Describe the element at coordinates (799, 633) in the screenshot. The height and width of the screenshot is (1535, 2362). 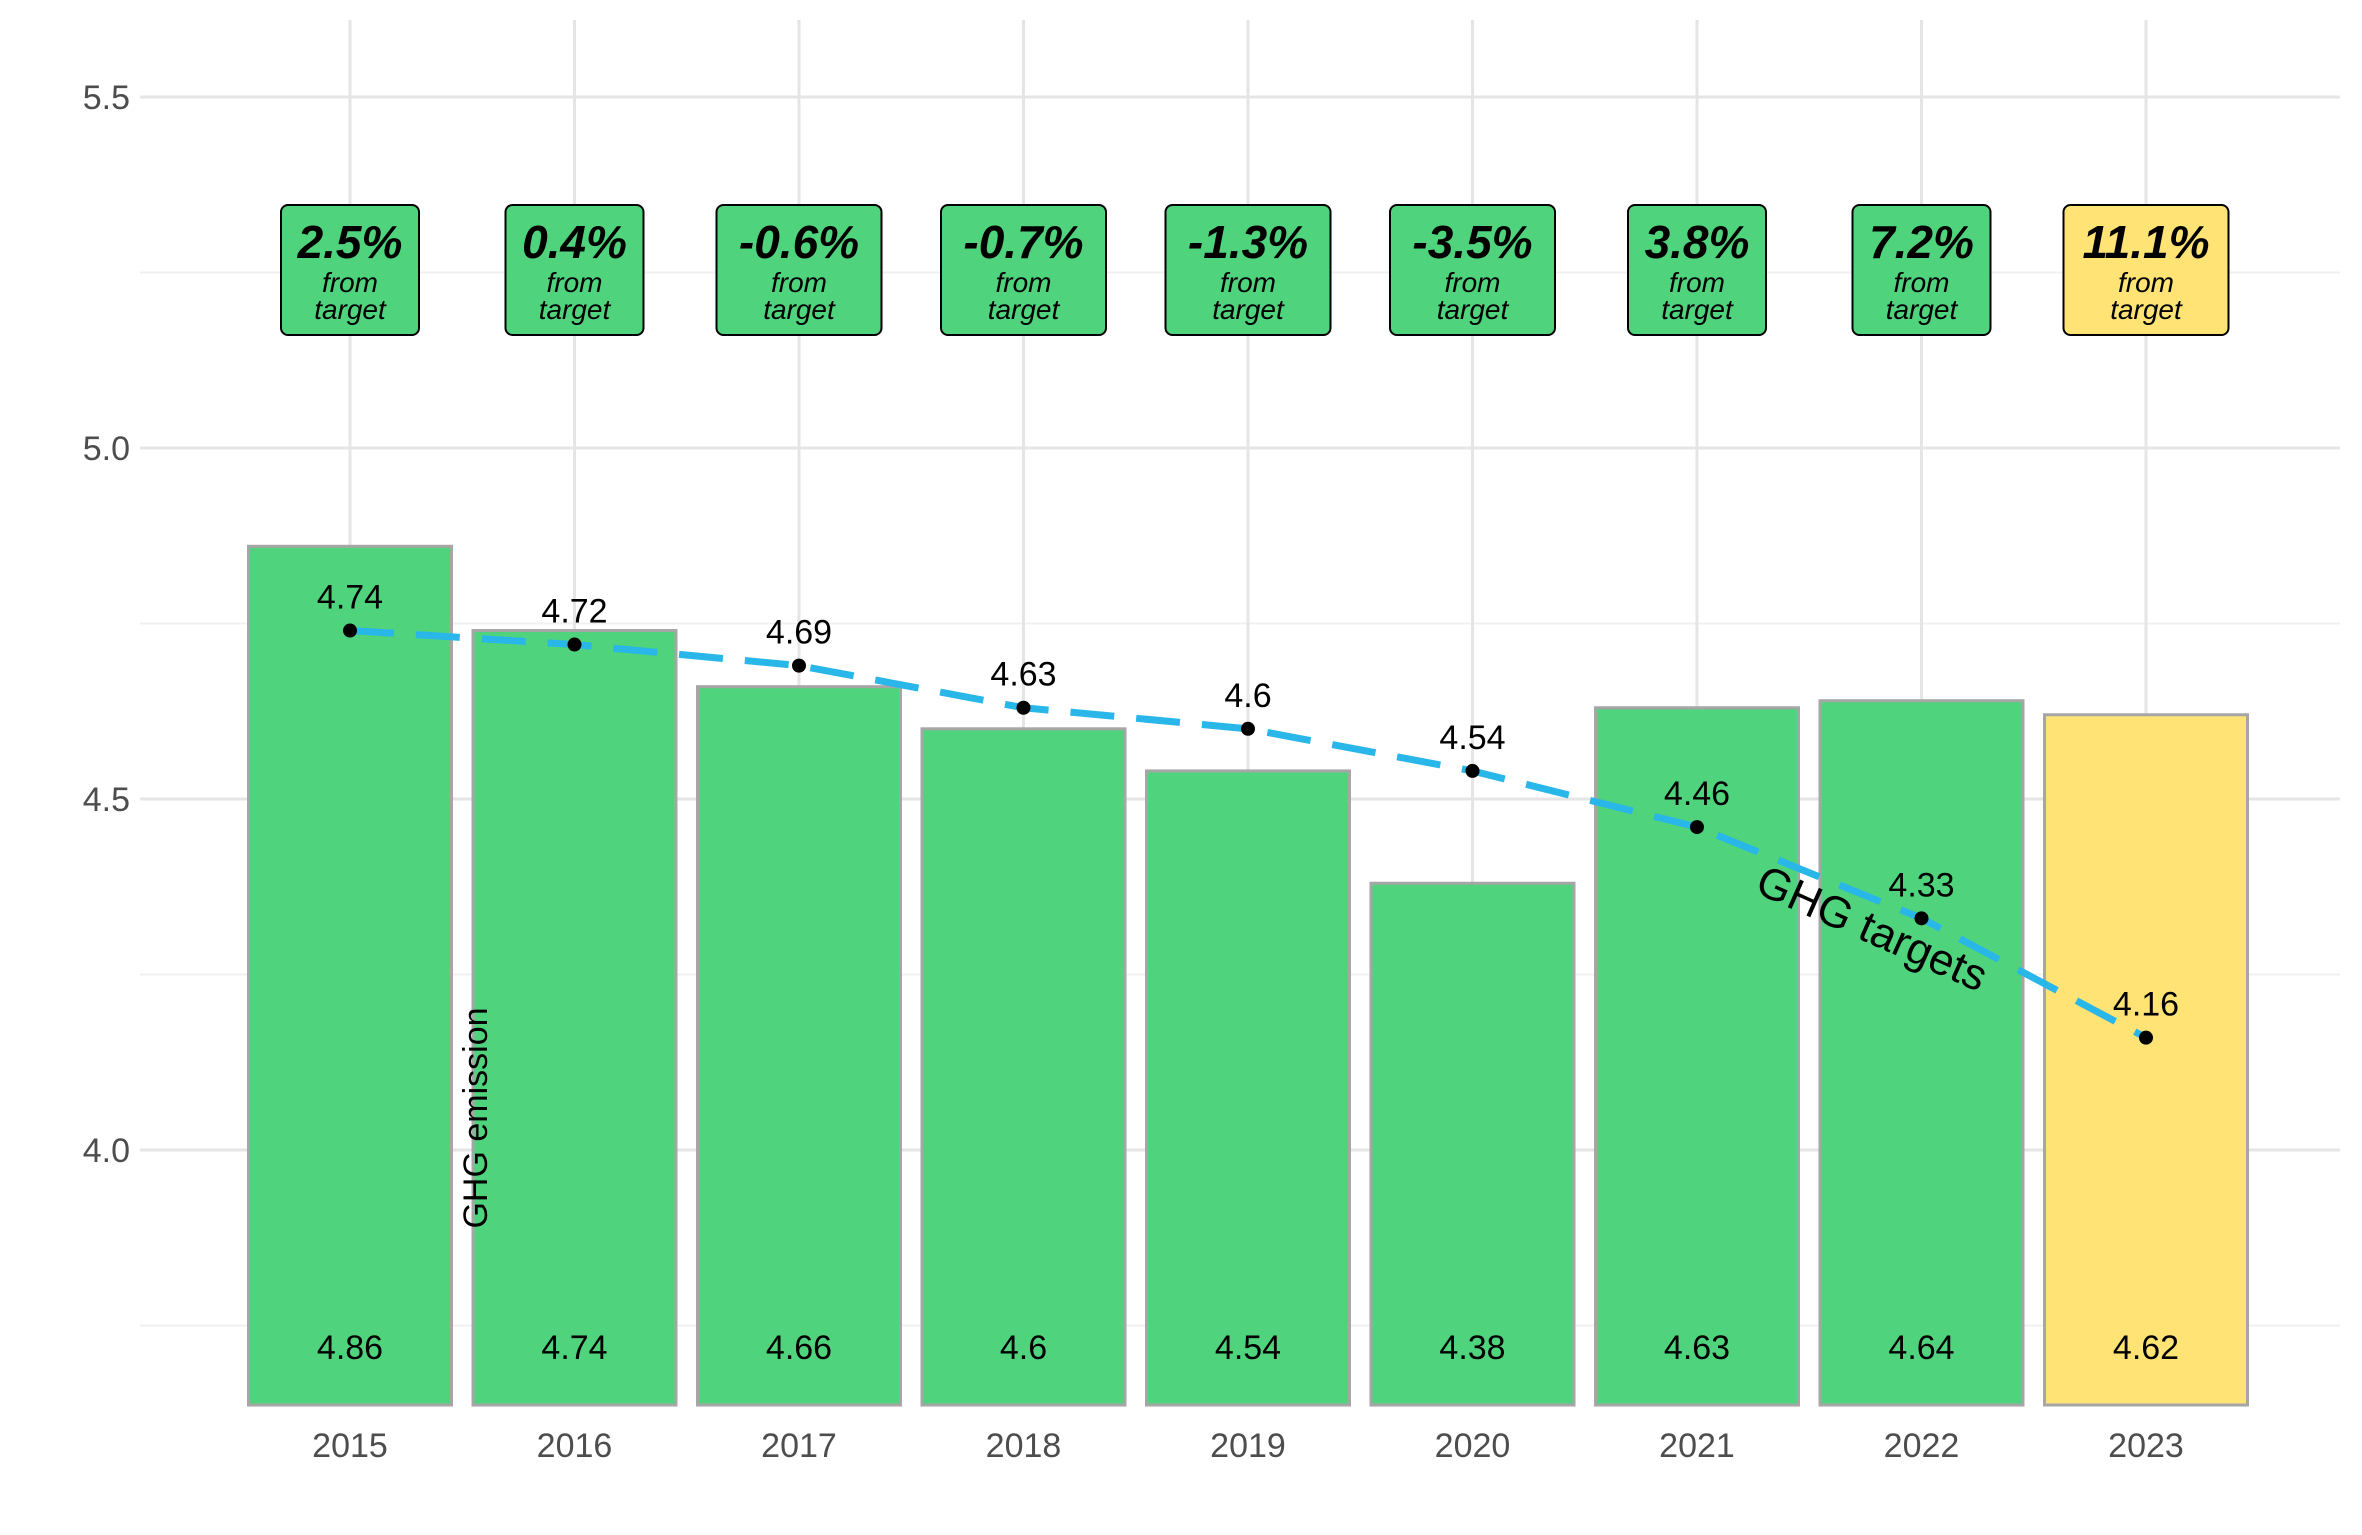
I see `target-value-label: 4.69` at that location.